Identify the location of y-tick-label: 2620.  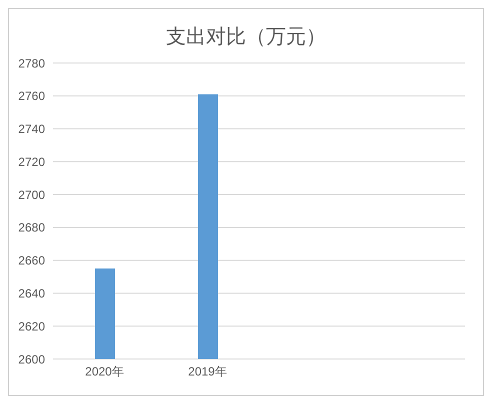
(32, 326).